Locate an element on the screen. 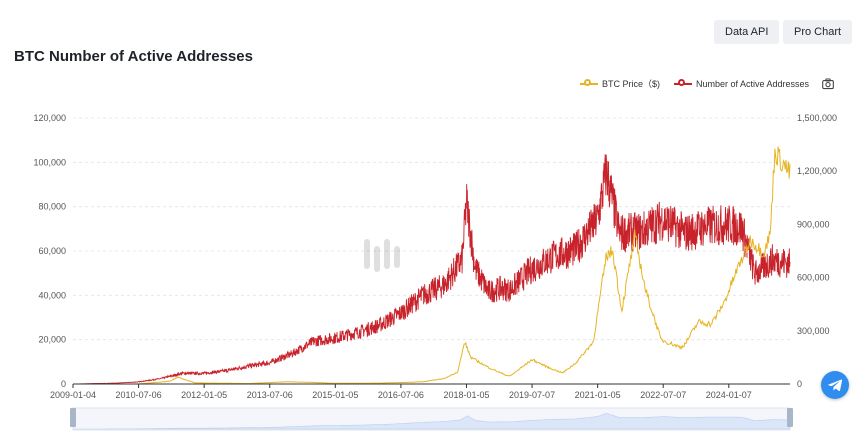 Image resolution: width=860 pixels, height=443 pixels. camera-icon is located at coordinates (828, 84).